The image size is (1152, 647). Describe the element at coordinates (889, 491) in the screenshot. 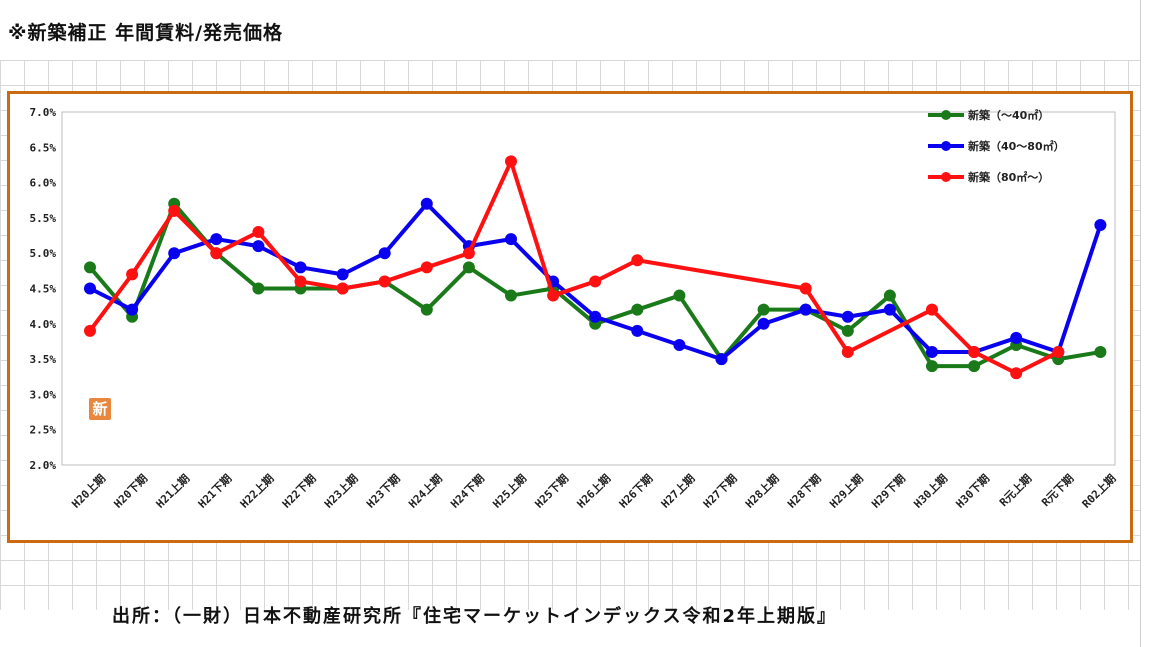

I see `x-tick-label: H29下期` at that location.